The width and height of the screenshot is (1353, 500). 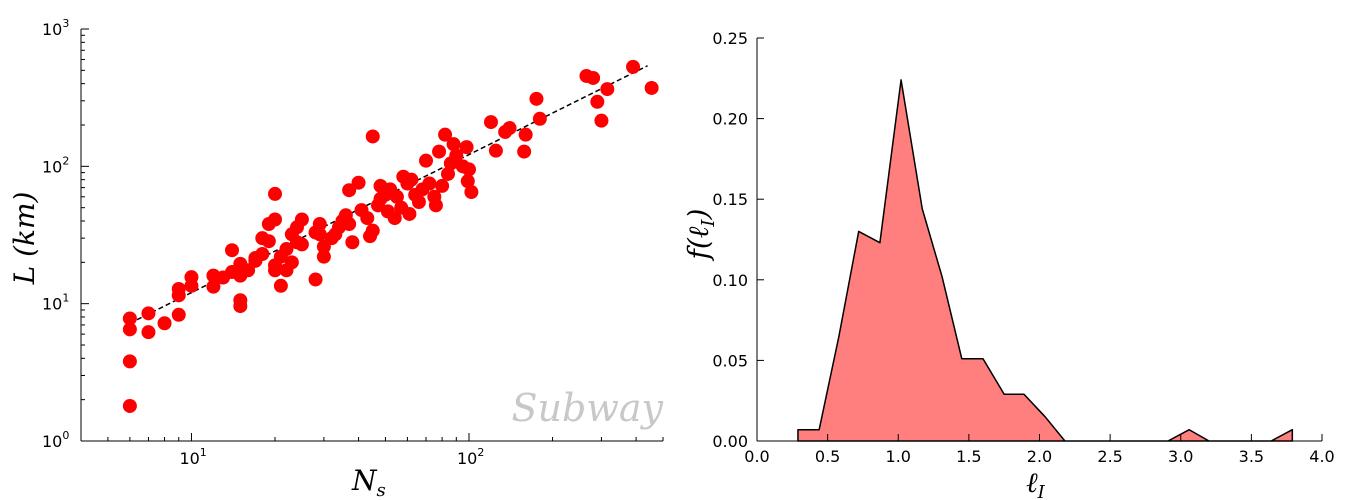 What do you see at coordinates (730, 199) in the screenshot?
I see `y-tick-label: 0.15` at bounding box center [730, 199].